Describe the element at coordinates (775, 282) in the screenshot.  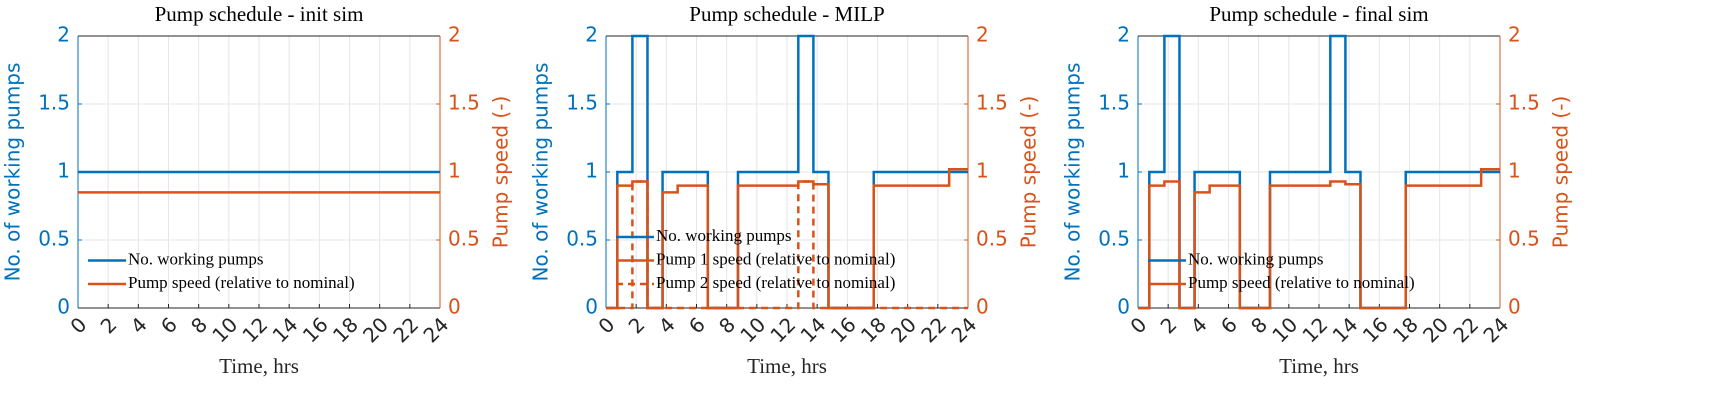
I see `legend-label: Pump 2 speed (relative to nominal)` at that location.